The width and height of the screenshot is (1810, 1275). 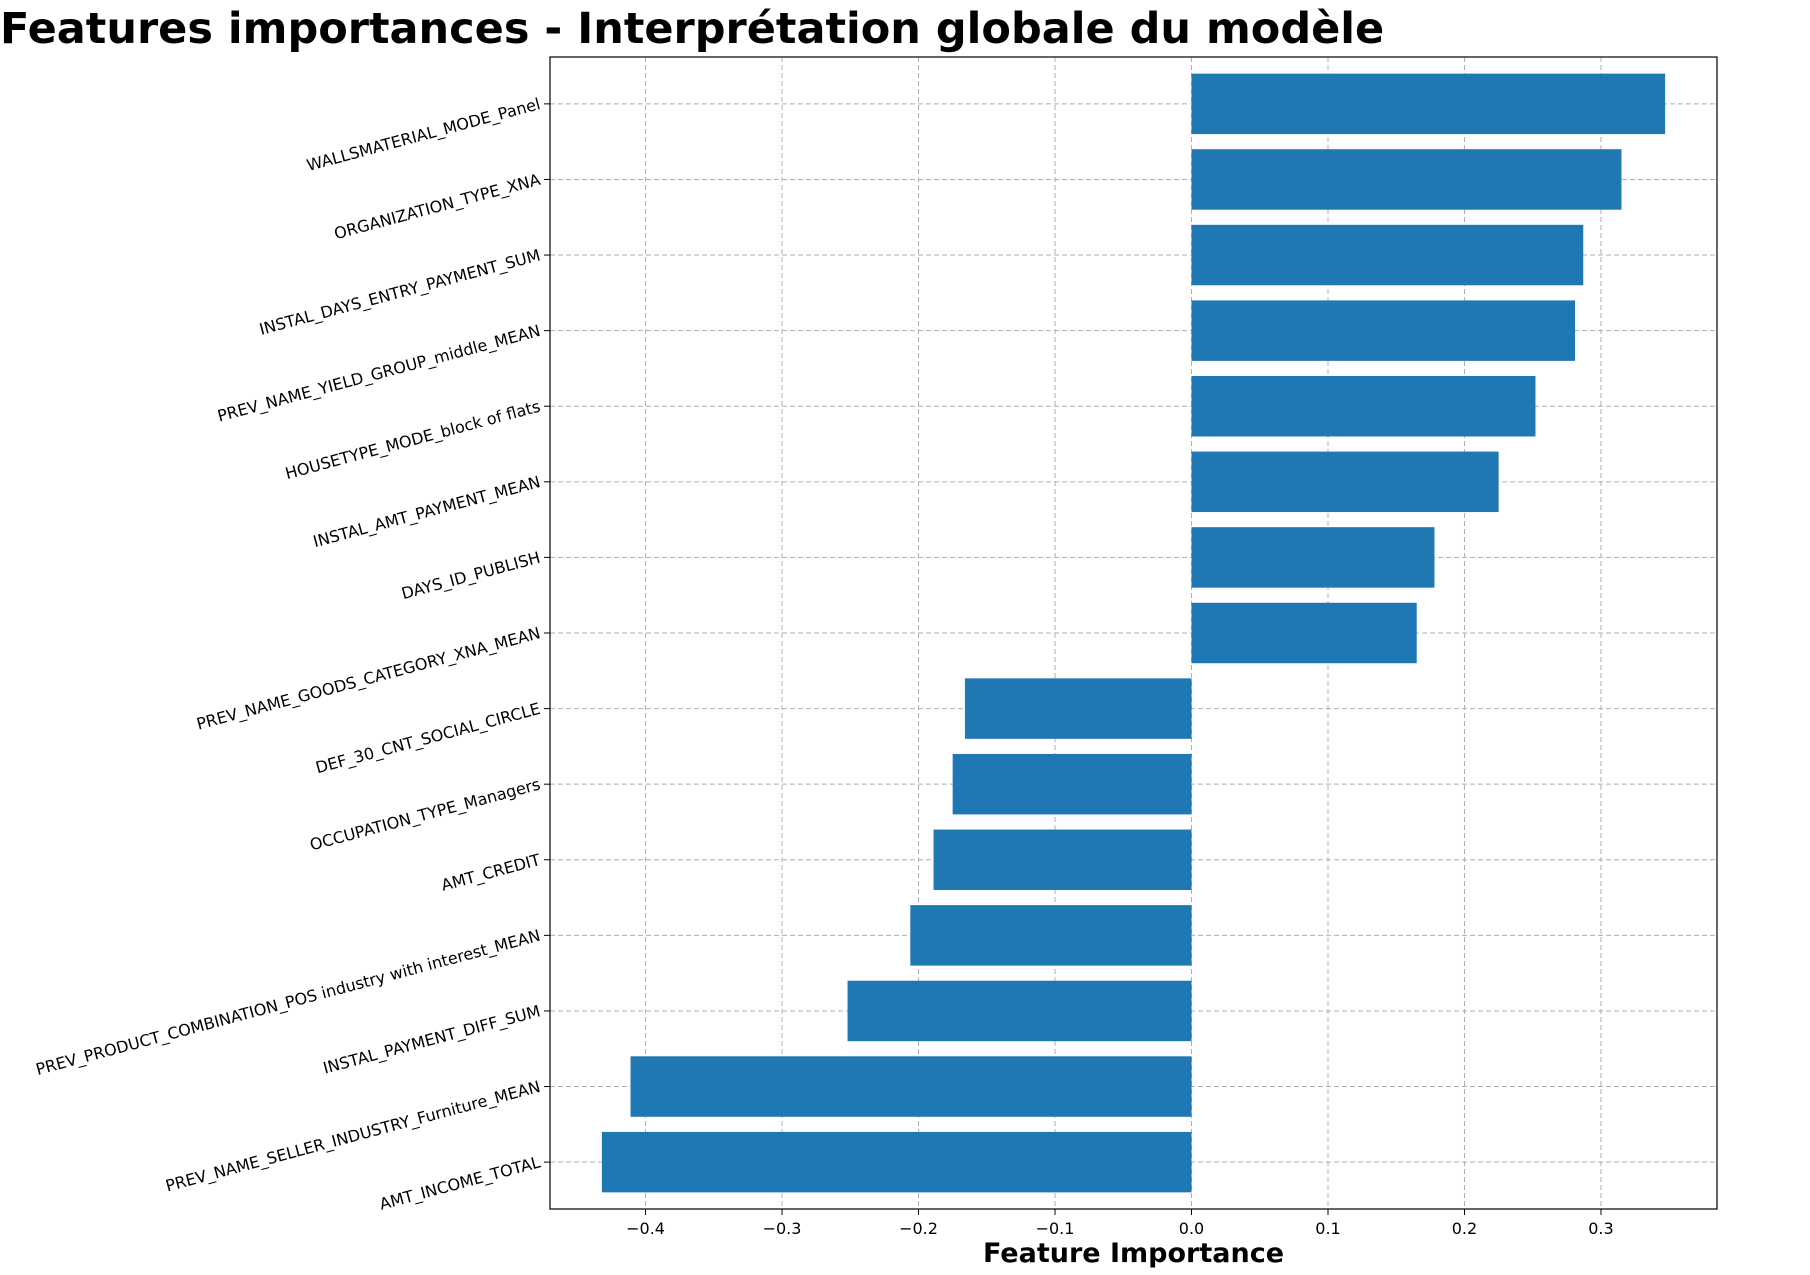 What do you see at coordinates (1191, 1228) in the screenshot?
I see `x-tick-label: 0.0` at bounding box center [1191, 1228].